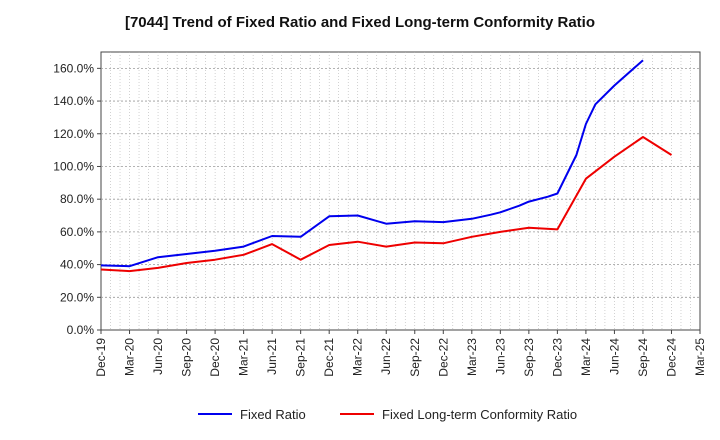 This screenshot has width=720, height=440. What do you see at coordinates (415, 357) in the screenshot?
I see `x-tick-label: Sep-22` at bounding box center [415, 357].